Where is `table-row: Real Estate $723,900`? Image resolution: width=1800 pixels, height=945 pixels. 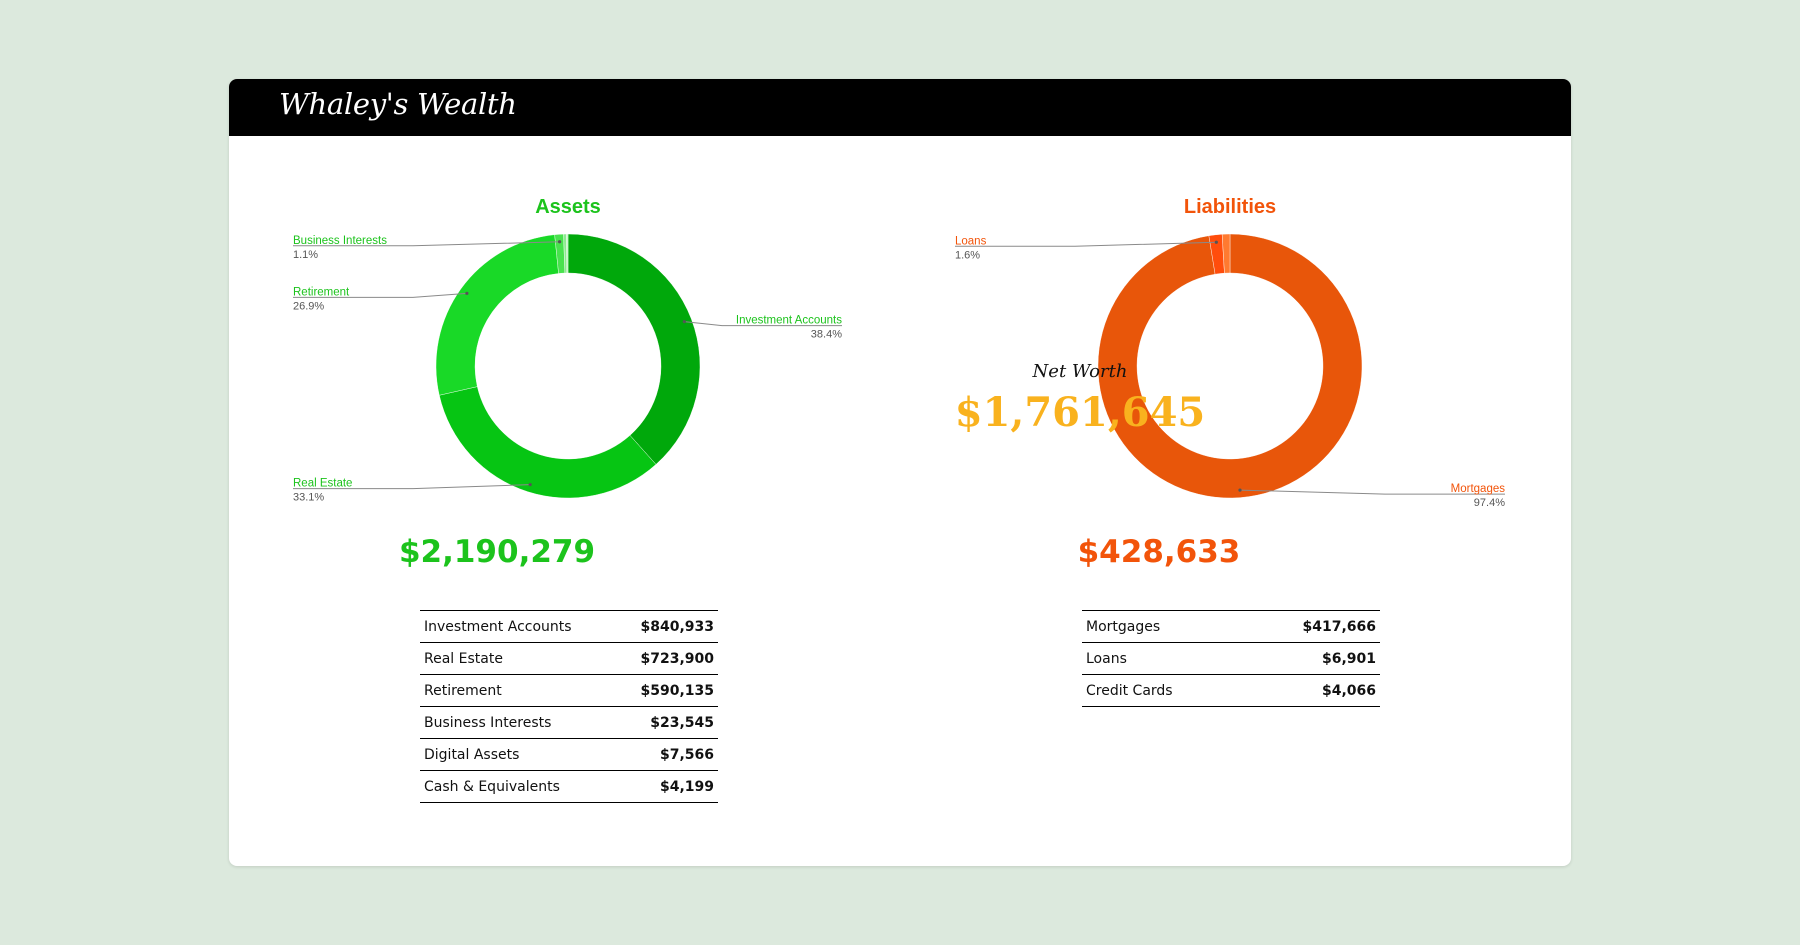 table-row: Real Estate $723,900 is located at coordinates (569, 659).